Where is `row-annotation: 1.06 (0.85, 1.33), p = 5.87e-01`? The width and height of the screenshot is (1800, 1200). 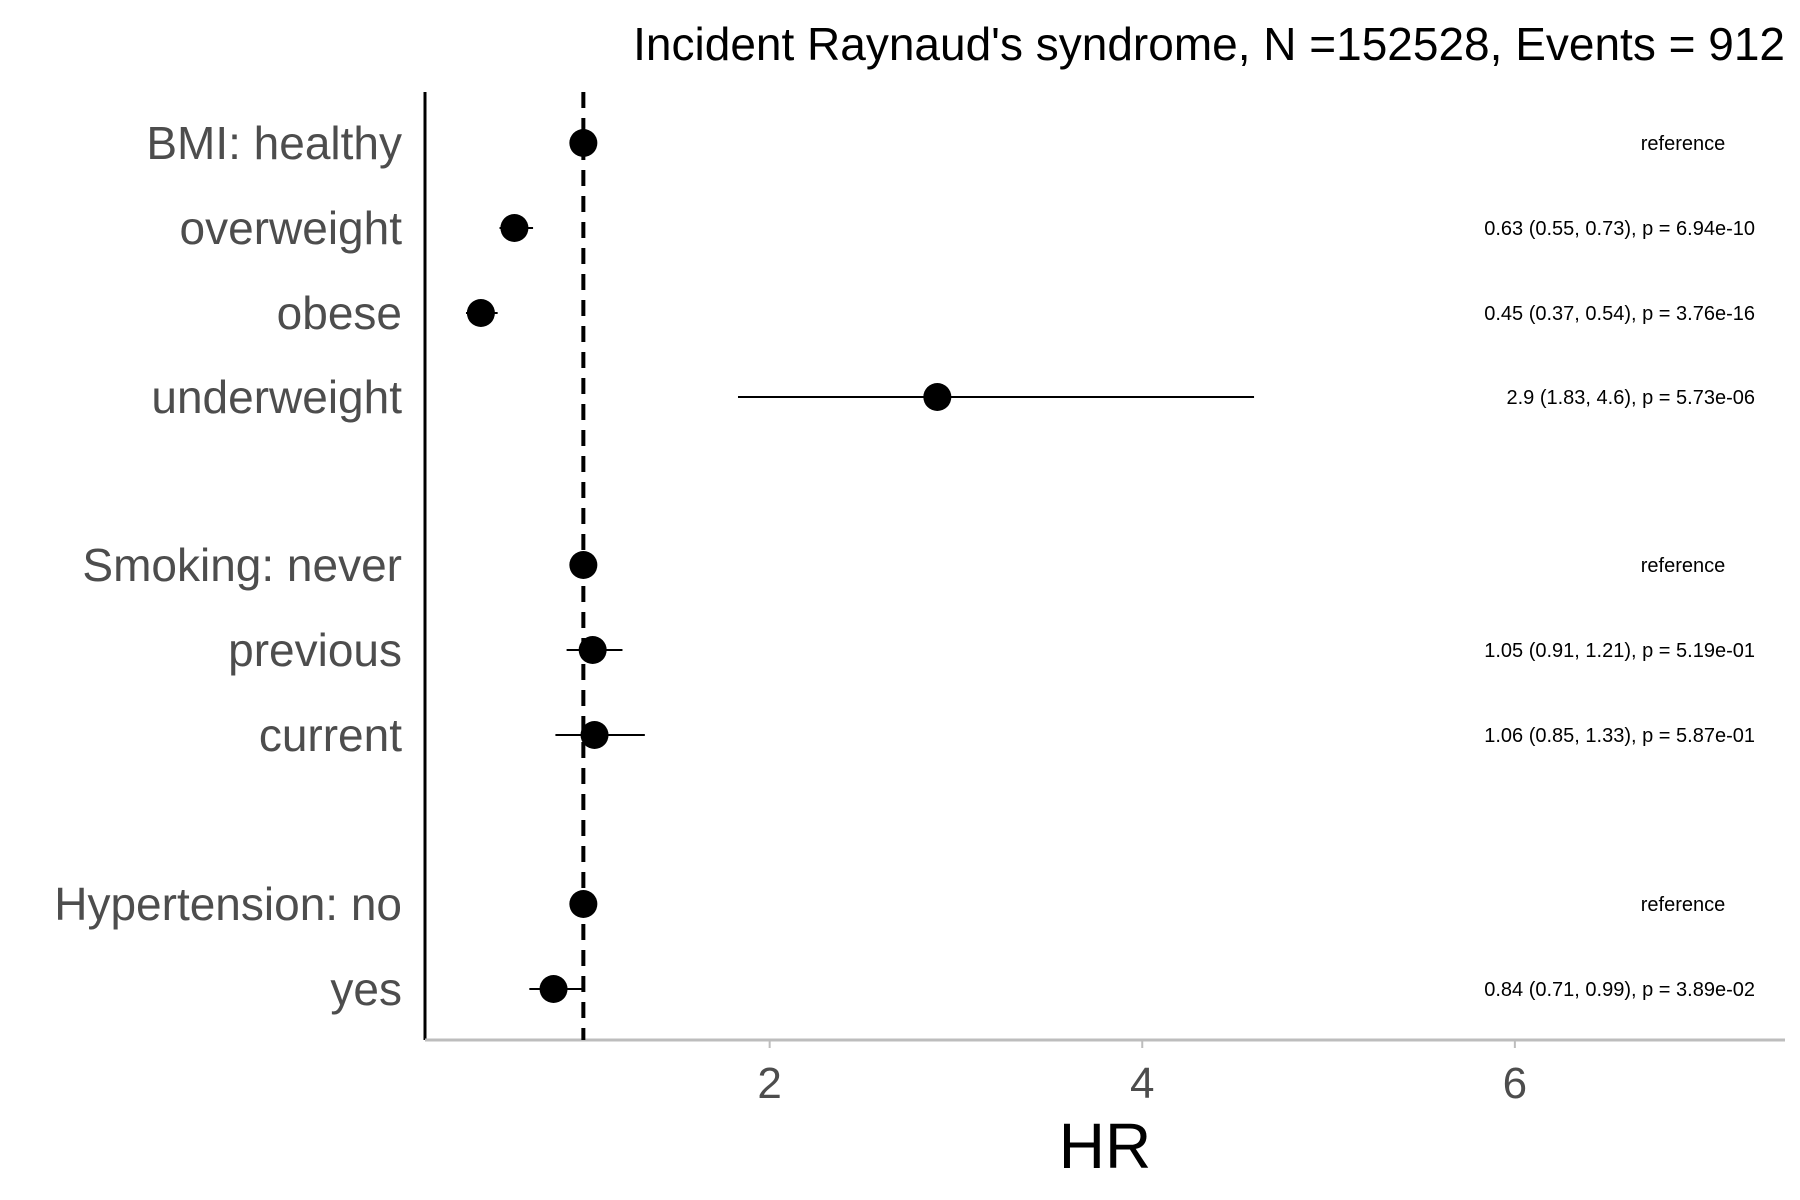
row-annotation: 1.06 (0.85, 1.33), p = 5.87e-01 is located at coordinates (1619, 736).